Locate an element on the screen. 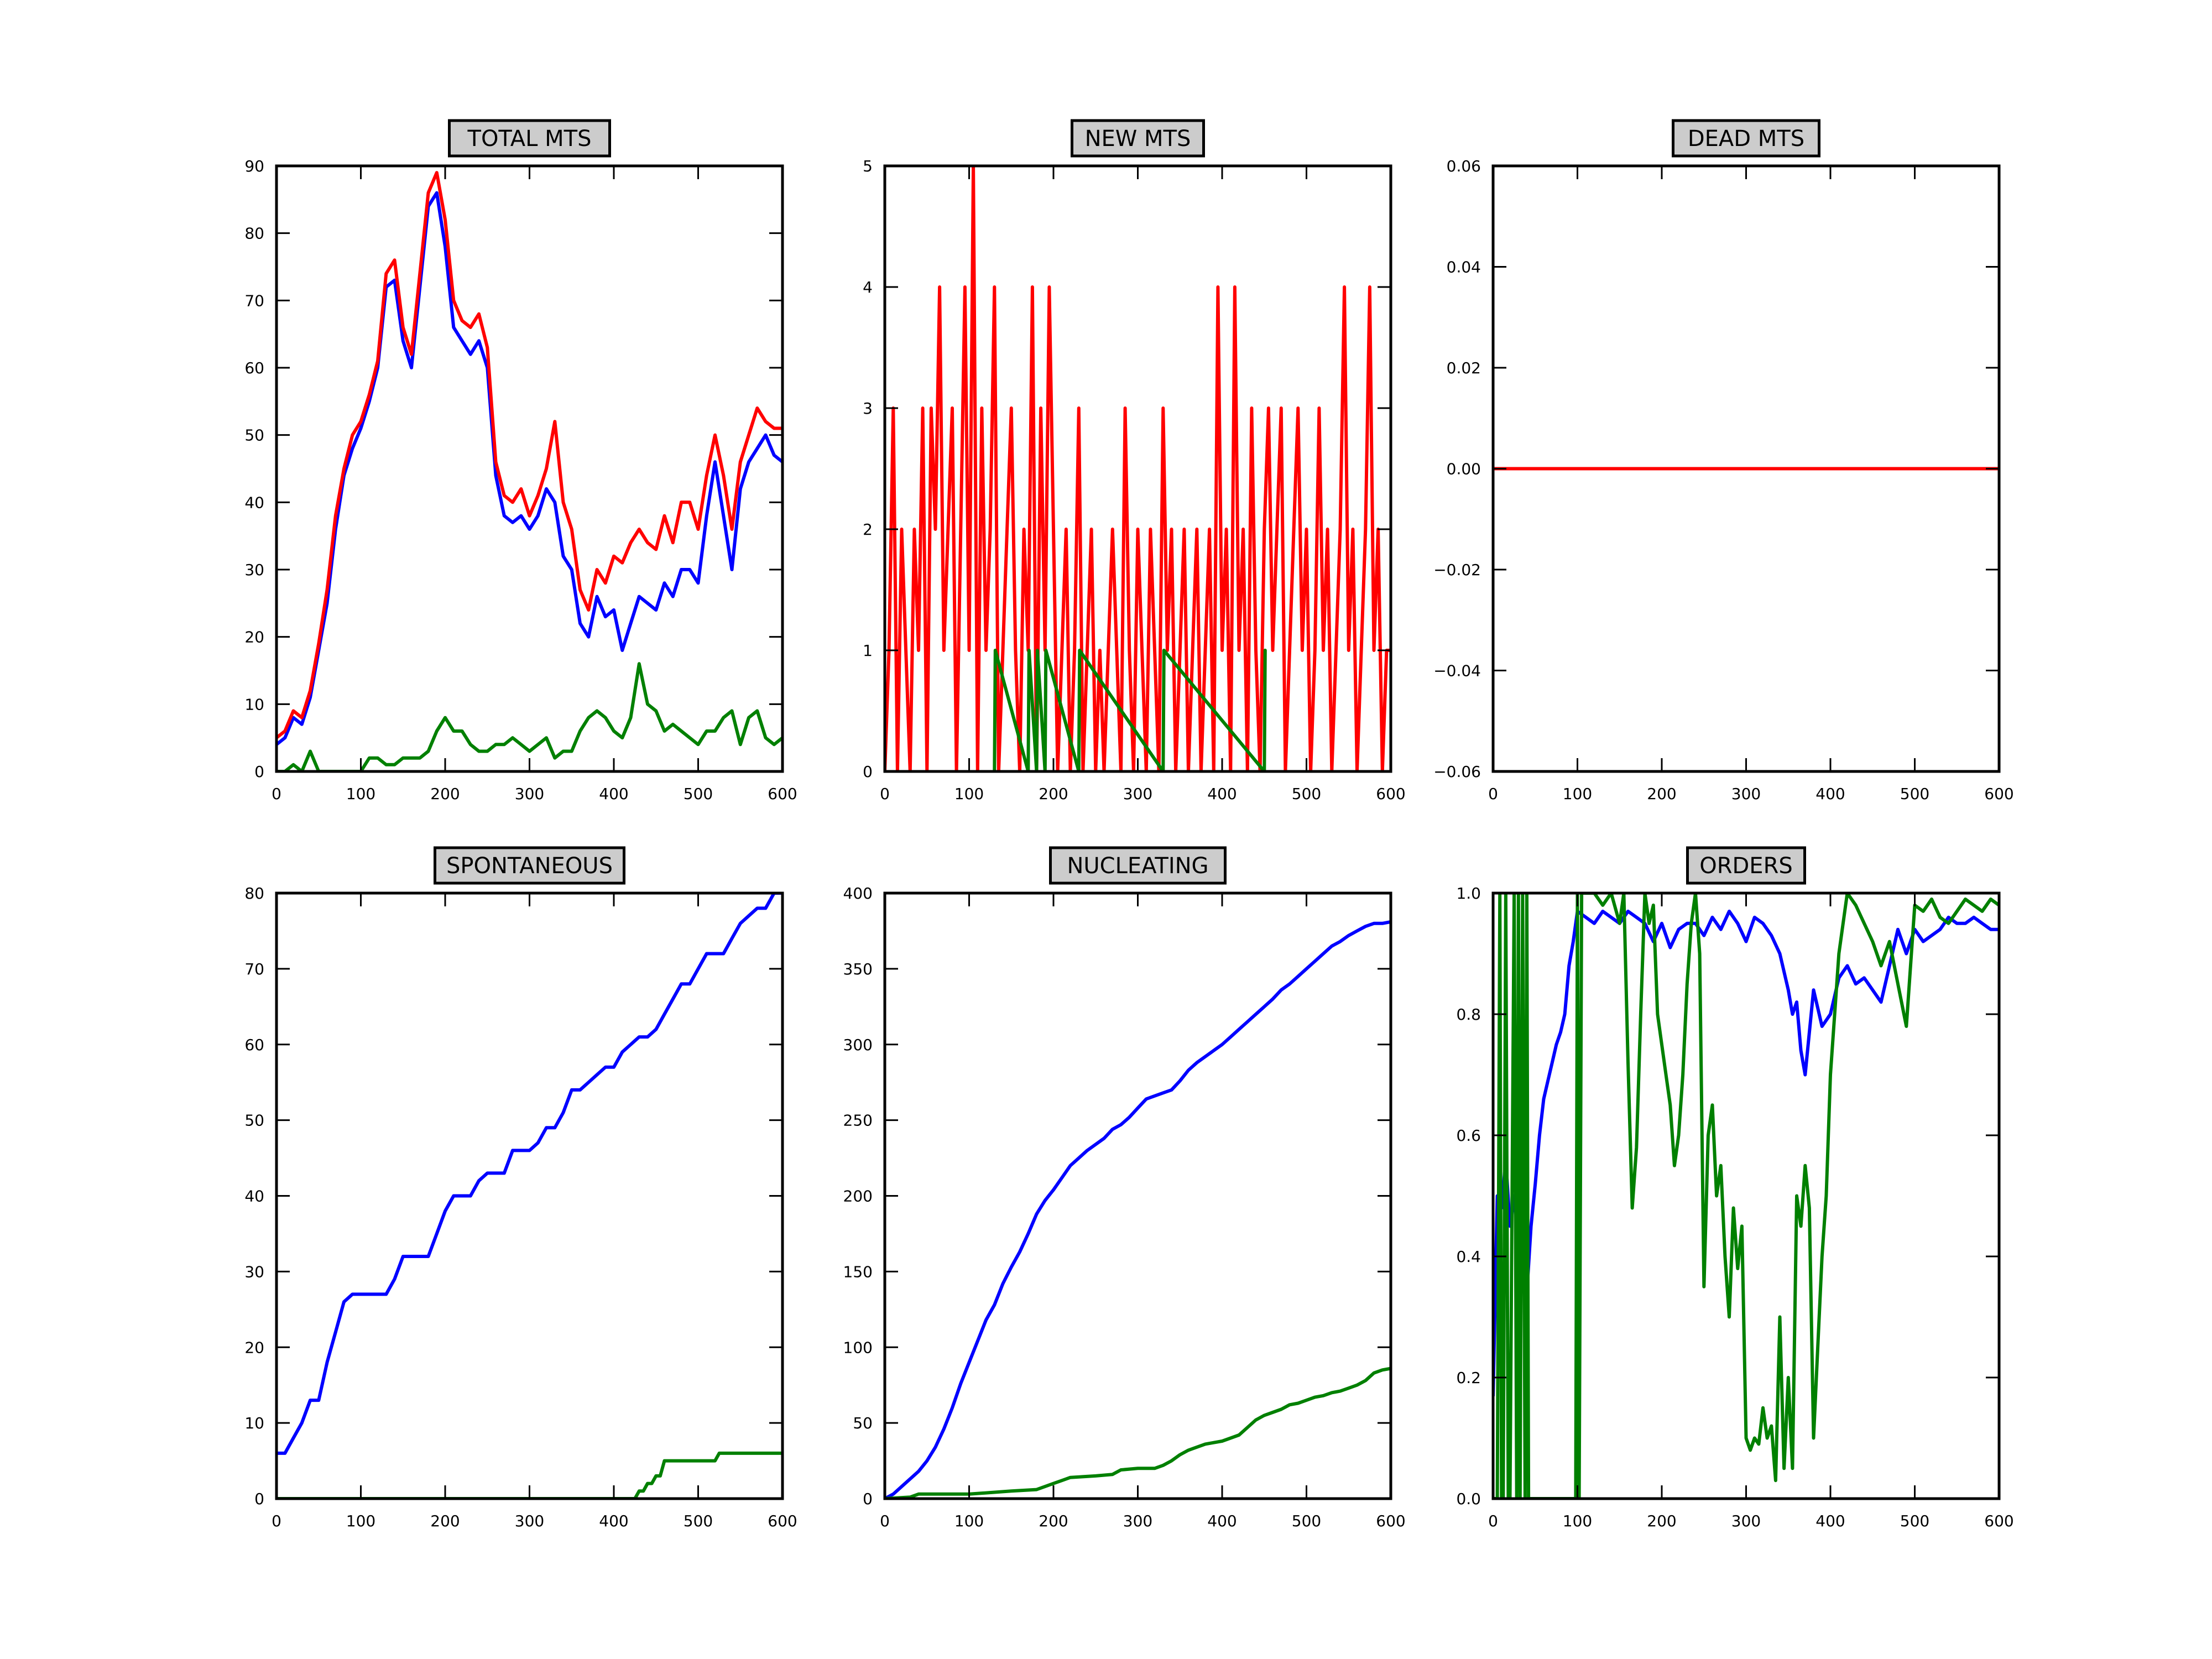  y-tick-label: 0.06 is located at coordinates (1464, 166).